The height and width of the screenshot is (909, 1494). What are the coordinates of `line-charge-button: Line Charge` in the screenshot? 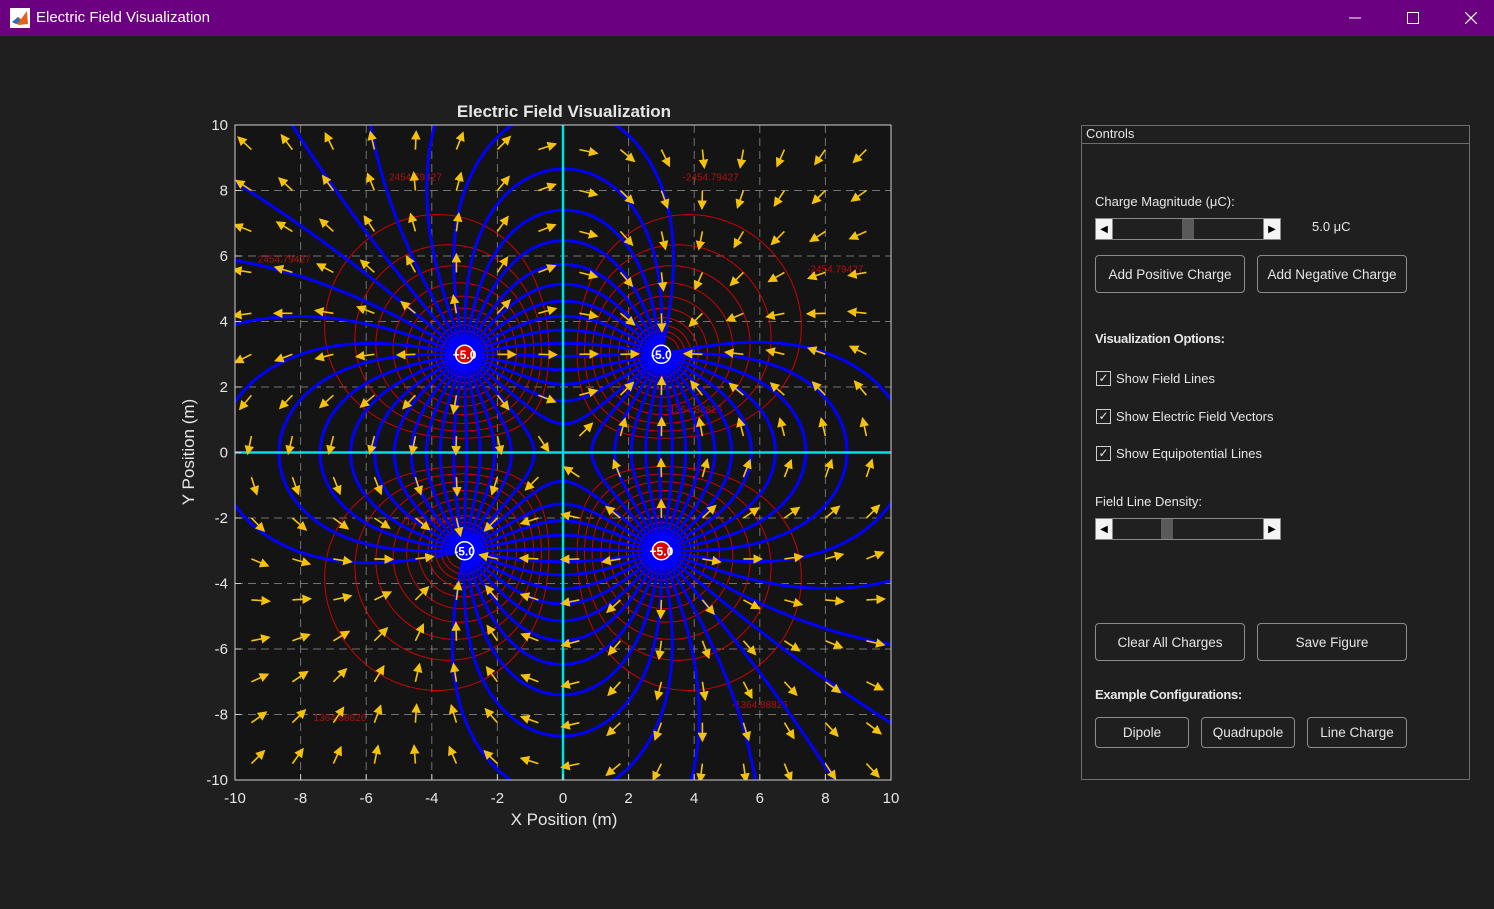 It's located at (1357, 732).